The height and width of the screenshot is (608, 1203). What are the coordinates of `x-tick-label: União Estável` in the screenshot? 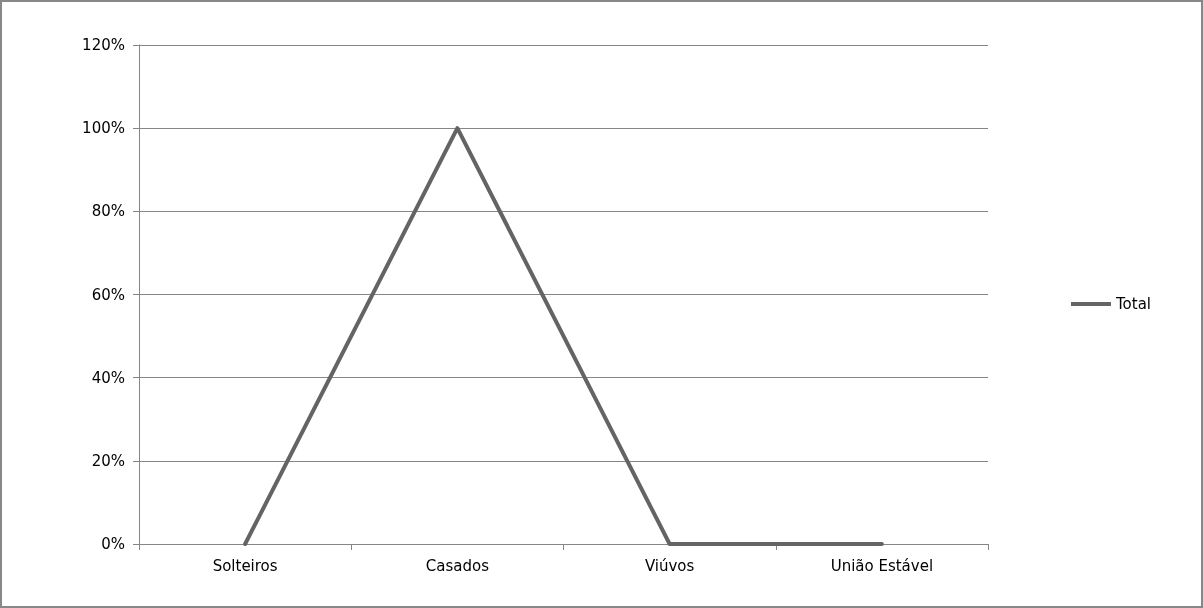 It's located at (882, 565).